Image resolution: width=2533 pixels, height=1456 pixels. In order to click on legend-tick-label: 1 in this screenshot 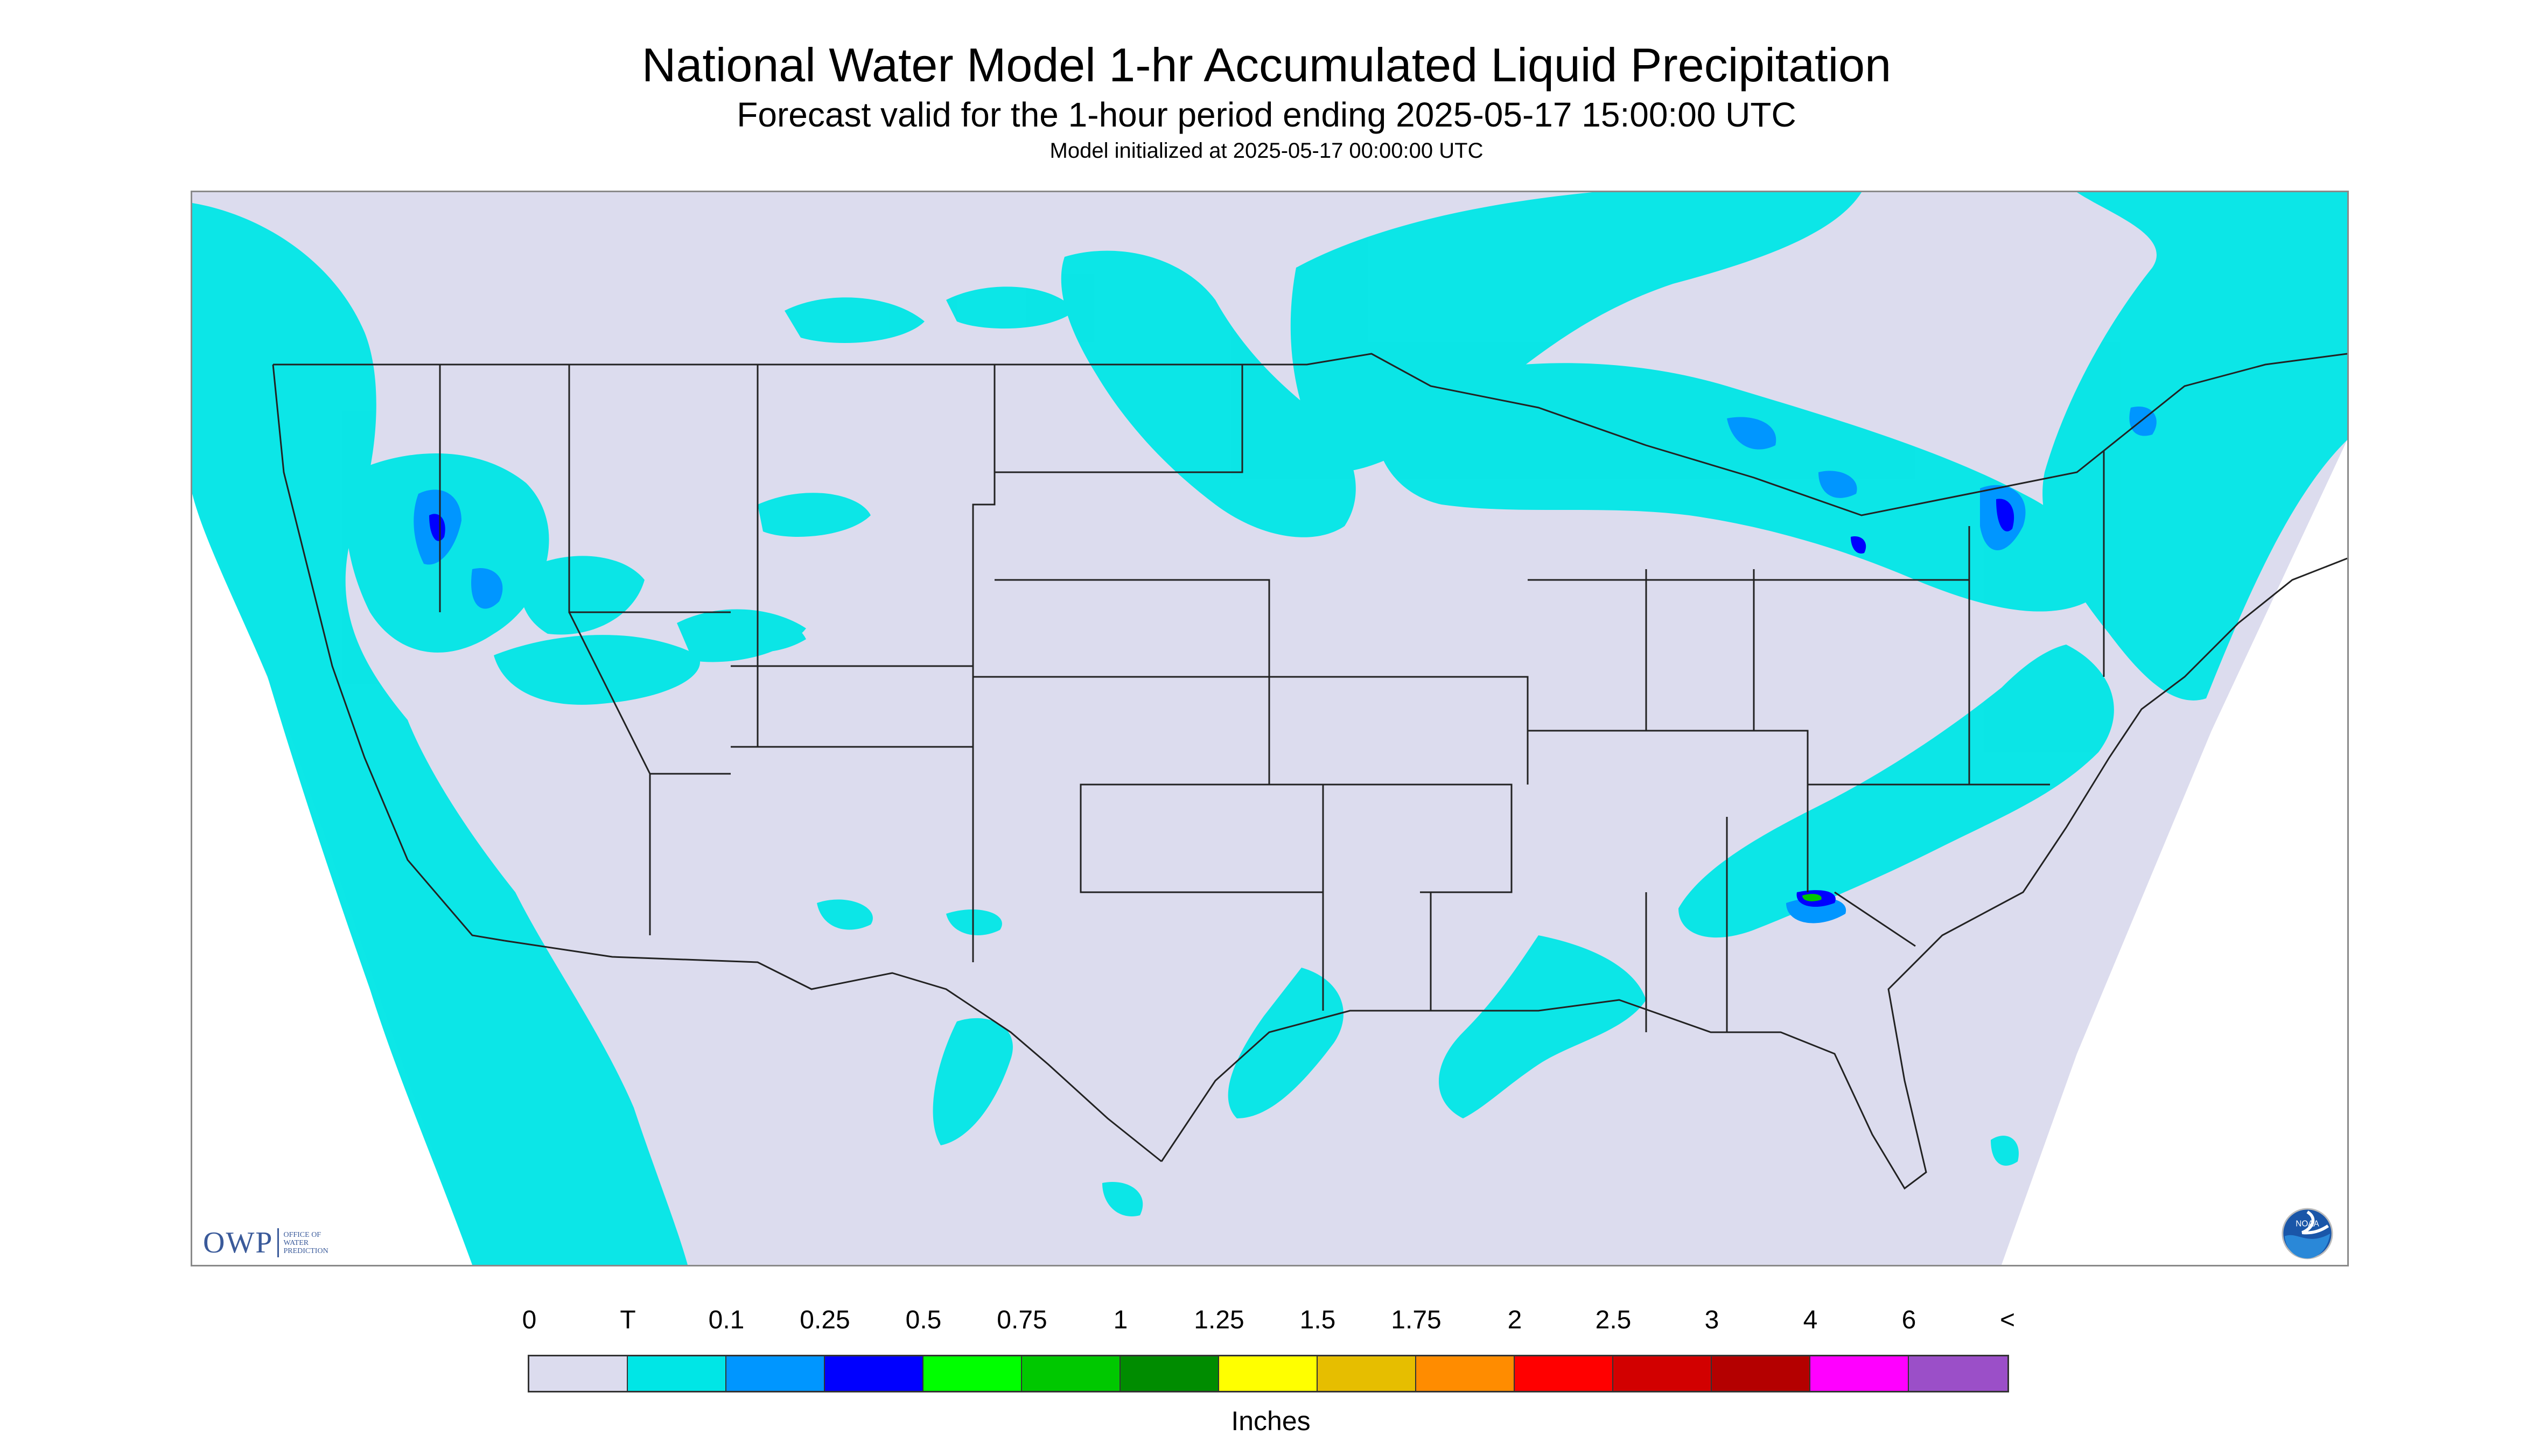, I will do `click(1121, 1320)`.